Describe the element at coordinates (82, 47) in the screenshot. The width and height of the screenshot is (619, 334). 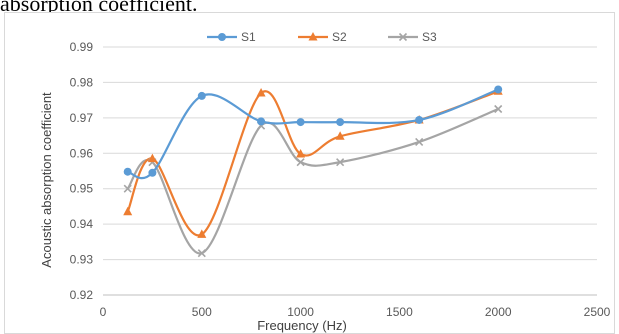
I see `y-tick-label: 0.99` at that location.